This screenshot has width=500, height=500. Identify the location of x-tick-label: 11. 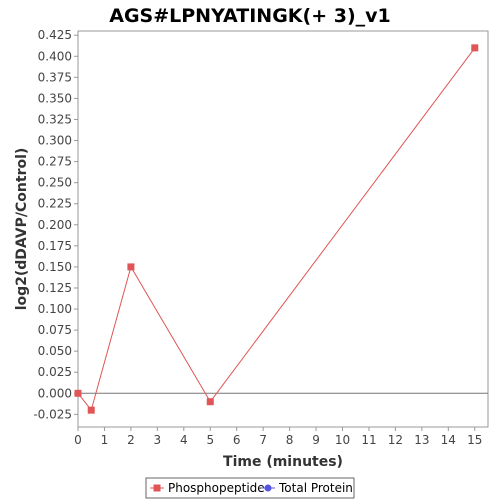
(368, 440).